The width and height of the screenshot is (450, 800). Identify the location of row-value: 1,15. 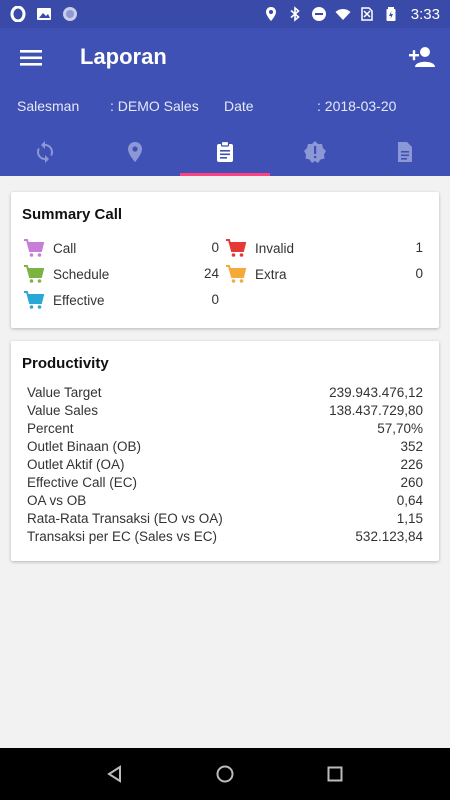
(409, 518).